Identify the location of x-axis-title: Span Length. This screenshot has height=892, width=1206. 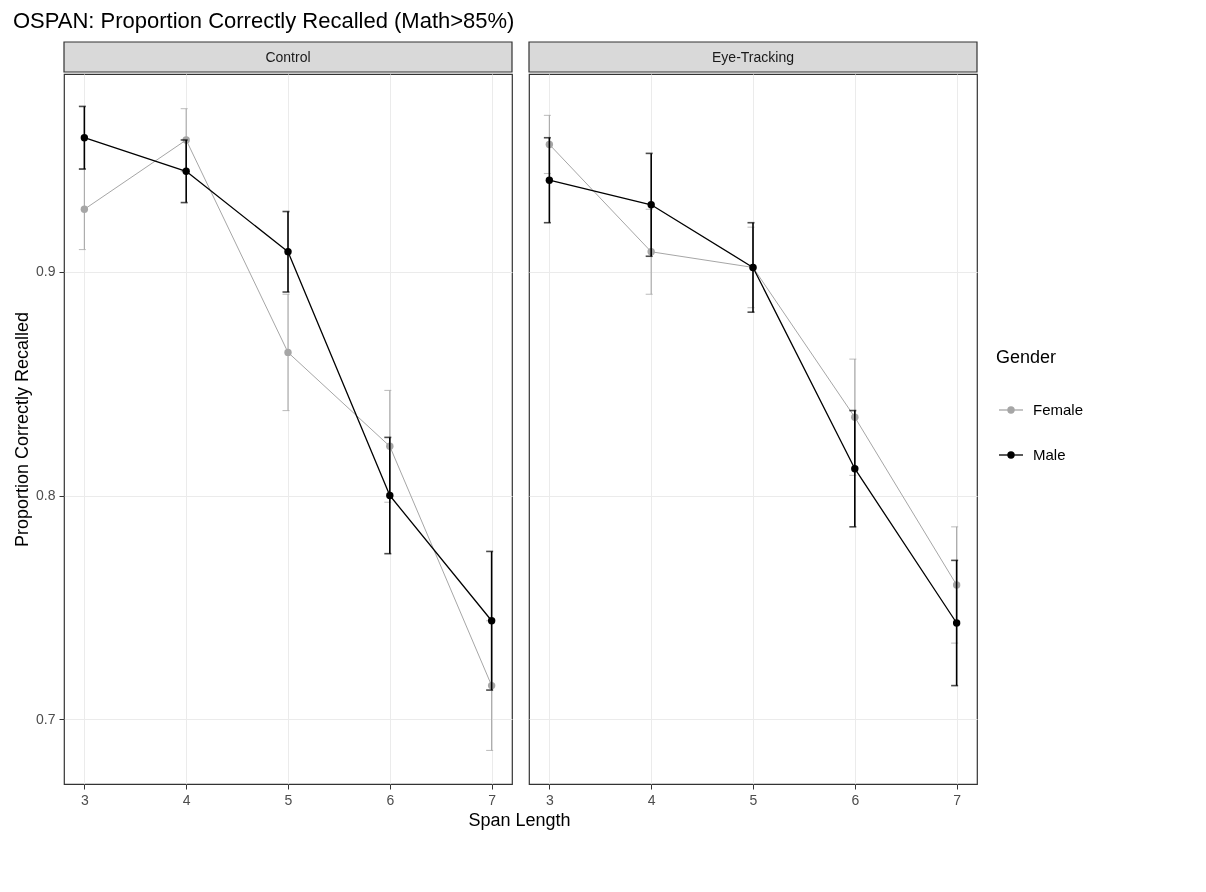
(519, 820).